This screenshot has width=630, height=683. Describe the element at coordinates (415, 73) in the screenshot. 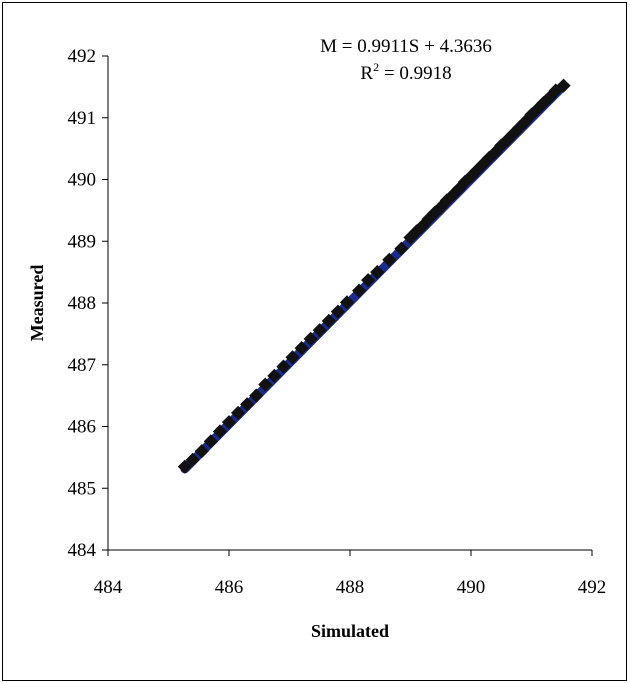

I see `r-squared-value: = 0.9918` at that location.